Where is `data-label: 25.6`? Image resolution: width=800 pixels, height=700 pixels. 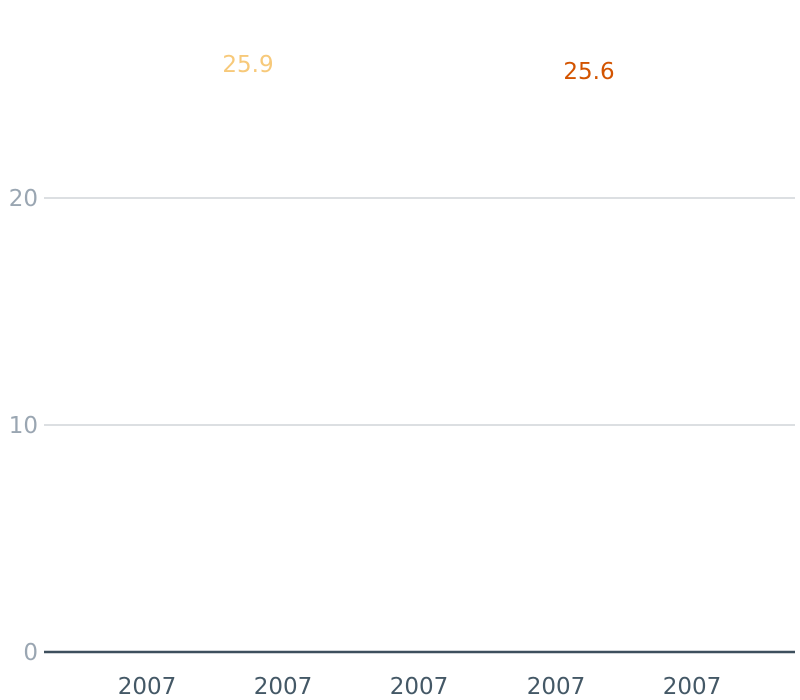 data-label: 25.6 is located at coordinates (588, 72).